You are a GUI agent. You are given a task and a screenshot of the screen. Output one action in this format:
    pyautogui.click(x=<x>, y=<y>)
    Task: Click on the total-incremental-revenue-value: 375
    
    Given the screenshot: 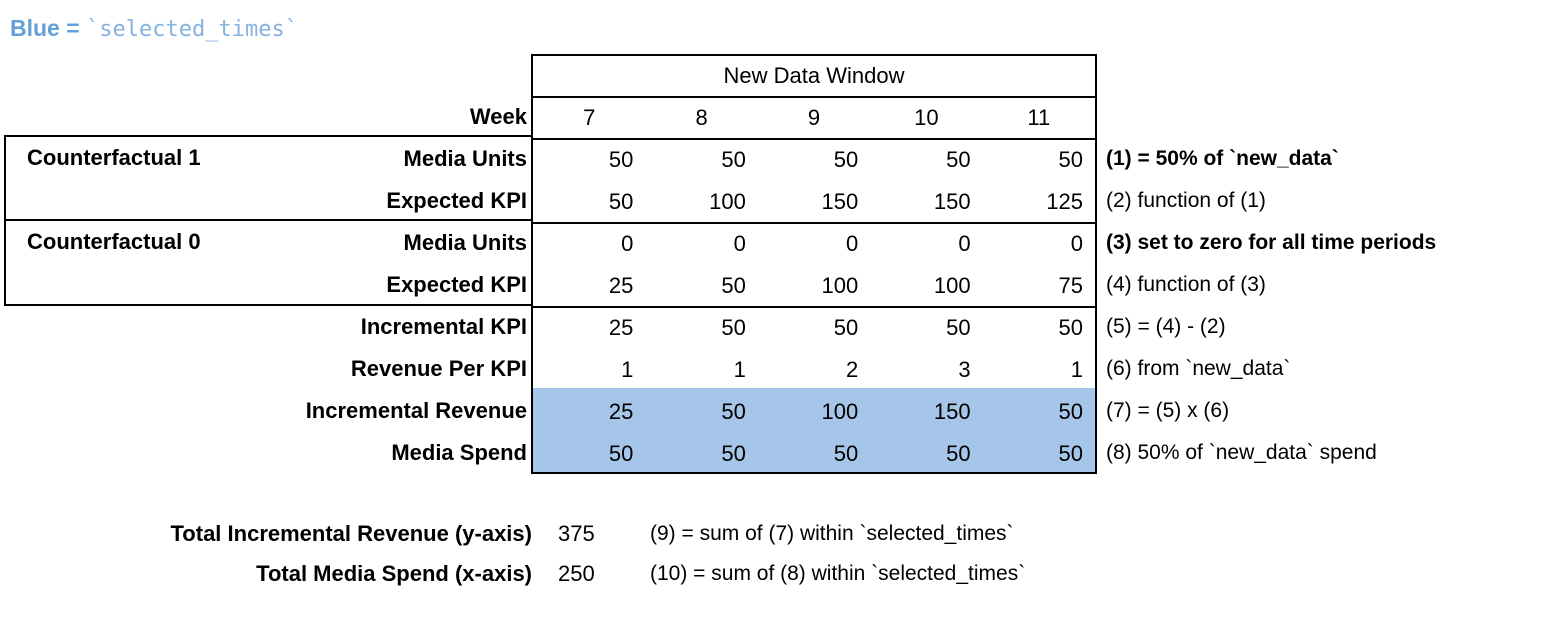 What is the action you would take?
    pyautogui.click(x=576, y=533)
    